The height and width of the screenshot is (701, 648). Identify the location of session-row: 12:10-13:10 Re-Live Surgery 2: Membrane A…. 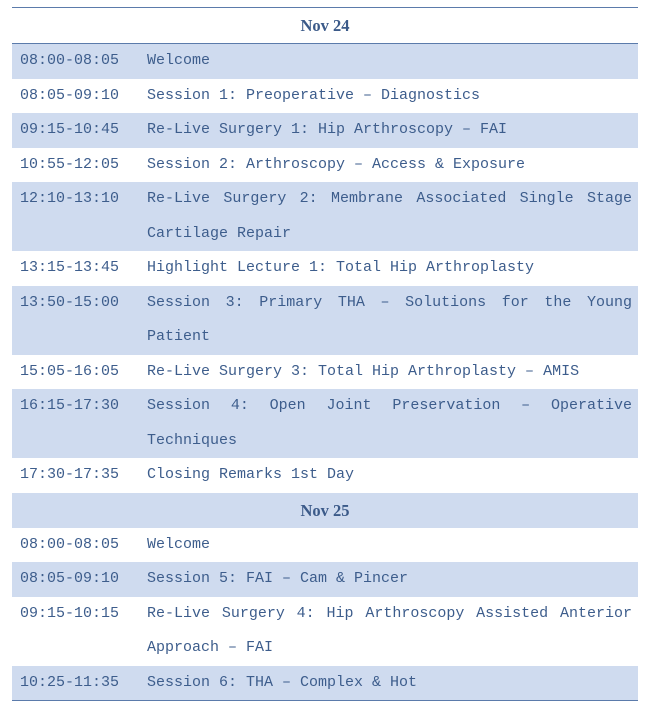
(325, 216).